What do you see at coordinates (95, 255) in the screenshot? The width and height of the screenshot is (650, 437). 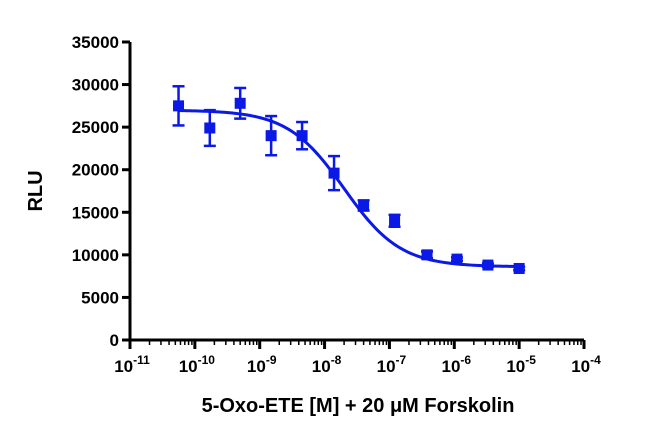 I see `y-tick-label: 10000` at bounding box center [95, 255].